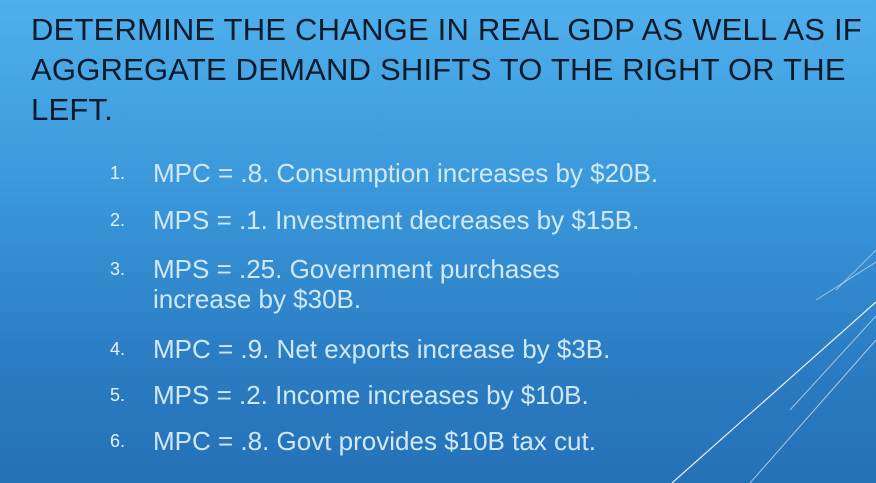 The image size is (876, 483). What do you see at coordinates (356, 269) in the screenshot?
I see `item-text: MPS = .25. Government purchases` at bounding box center [356, 269].